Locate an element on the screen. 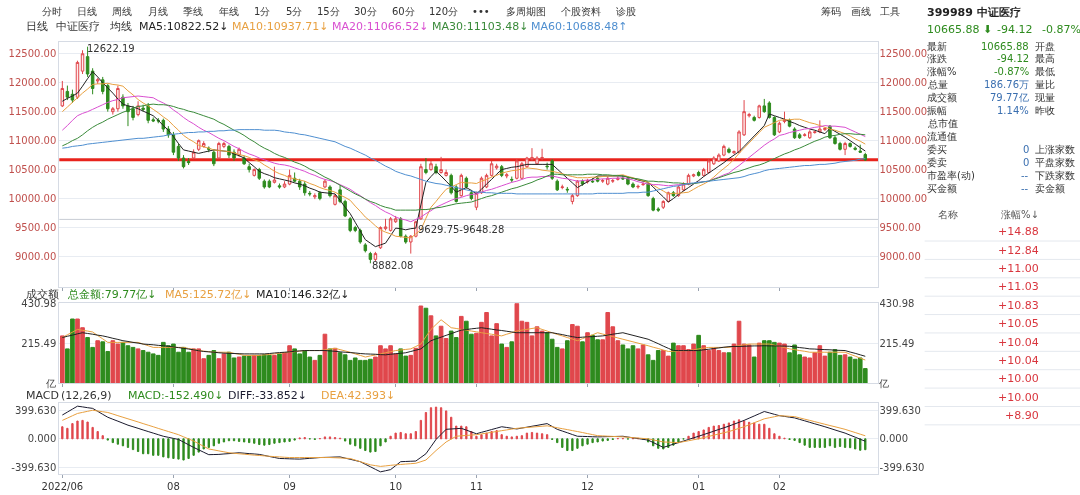 This screenshot has width=1080, height=495. text: 日线 is located at coordinates (37, 26).